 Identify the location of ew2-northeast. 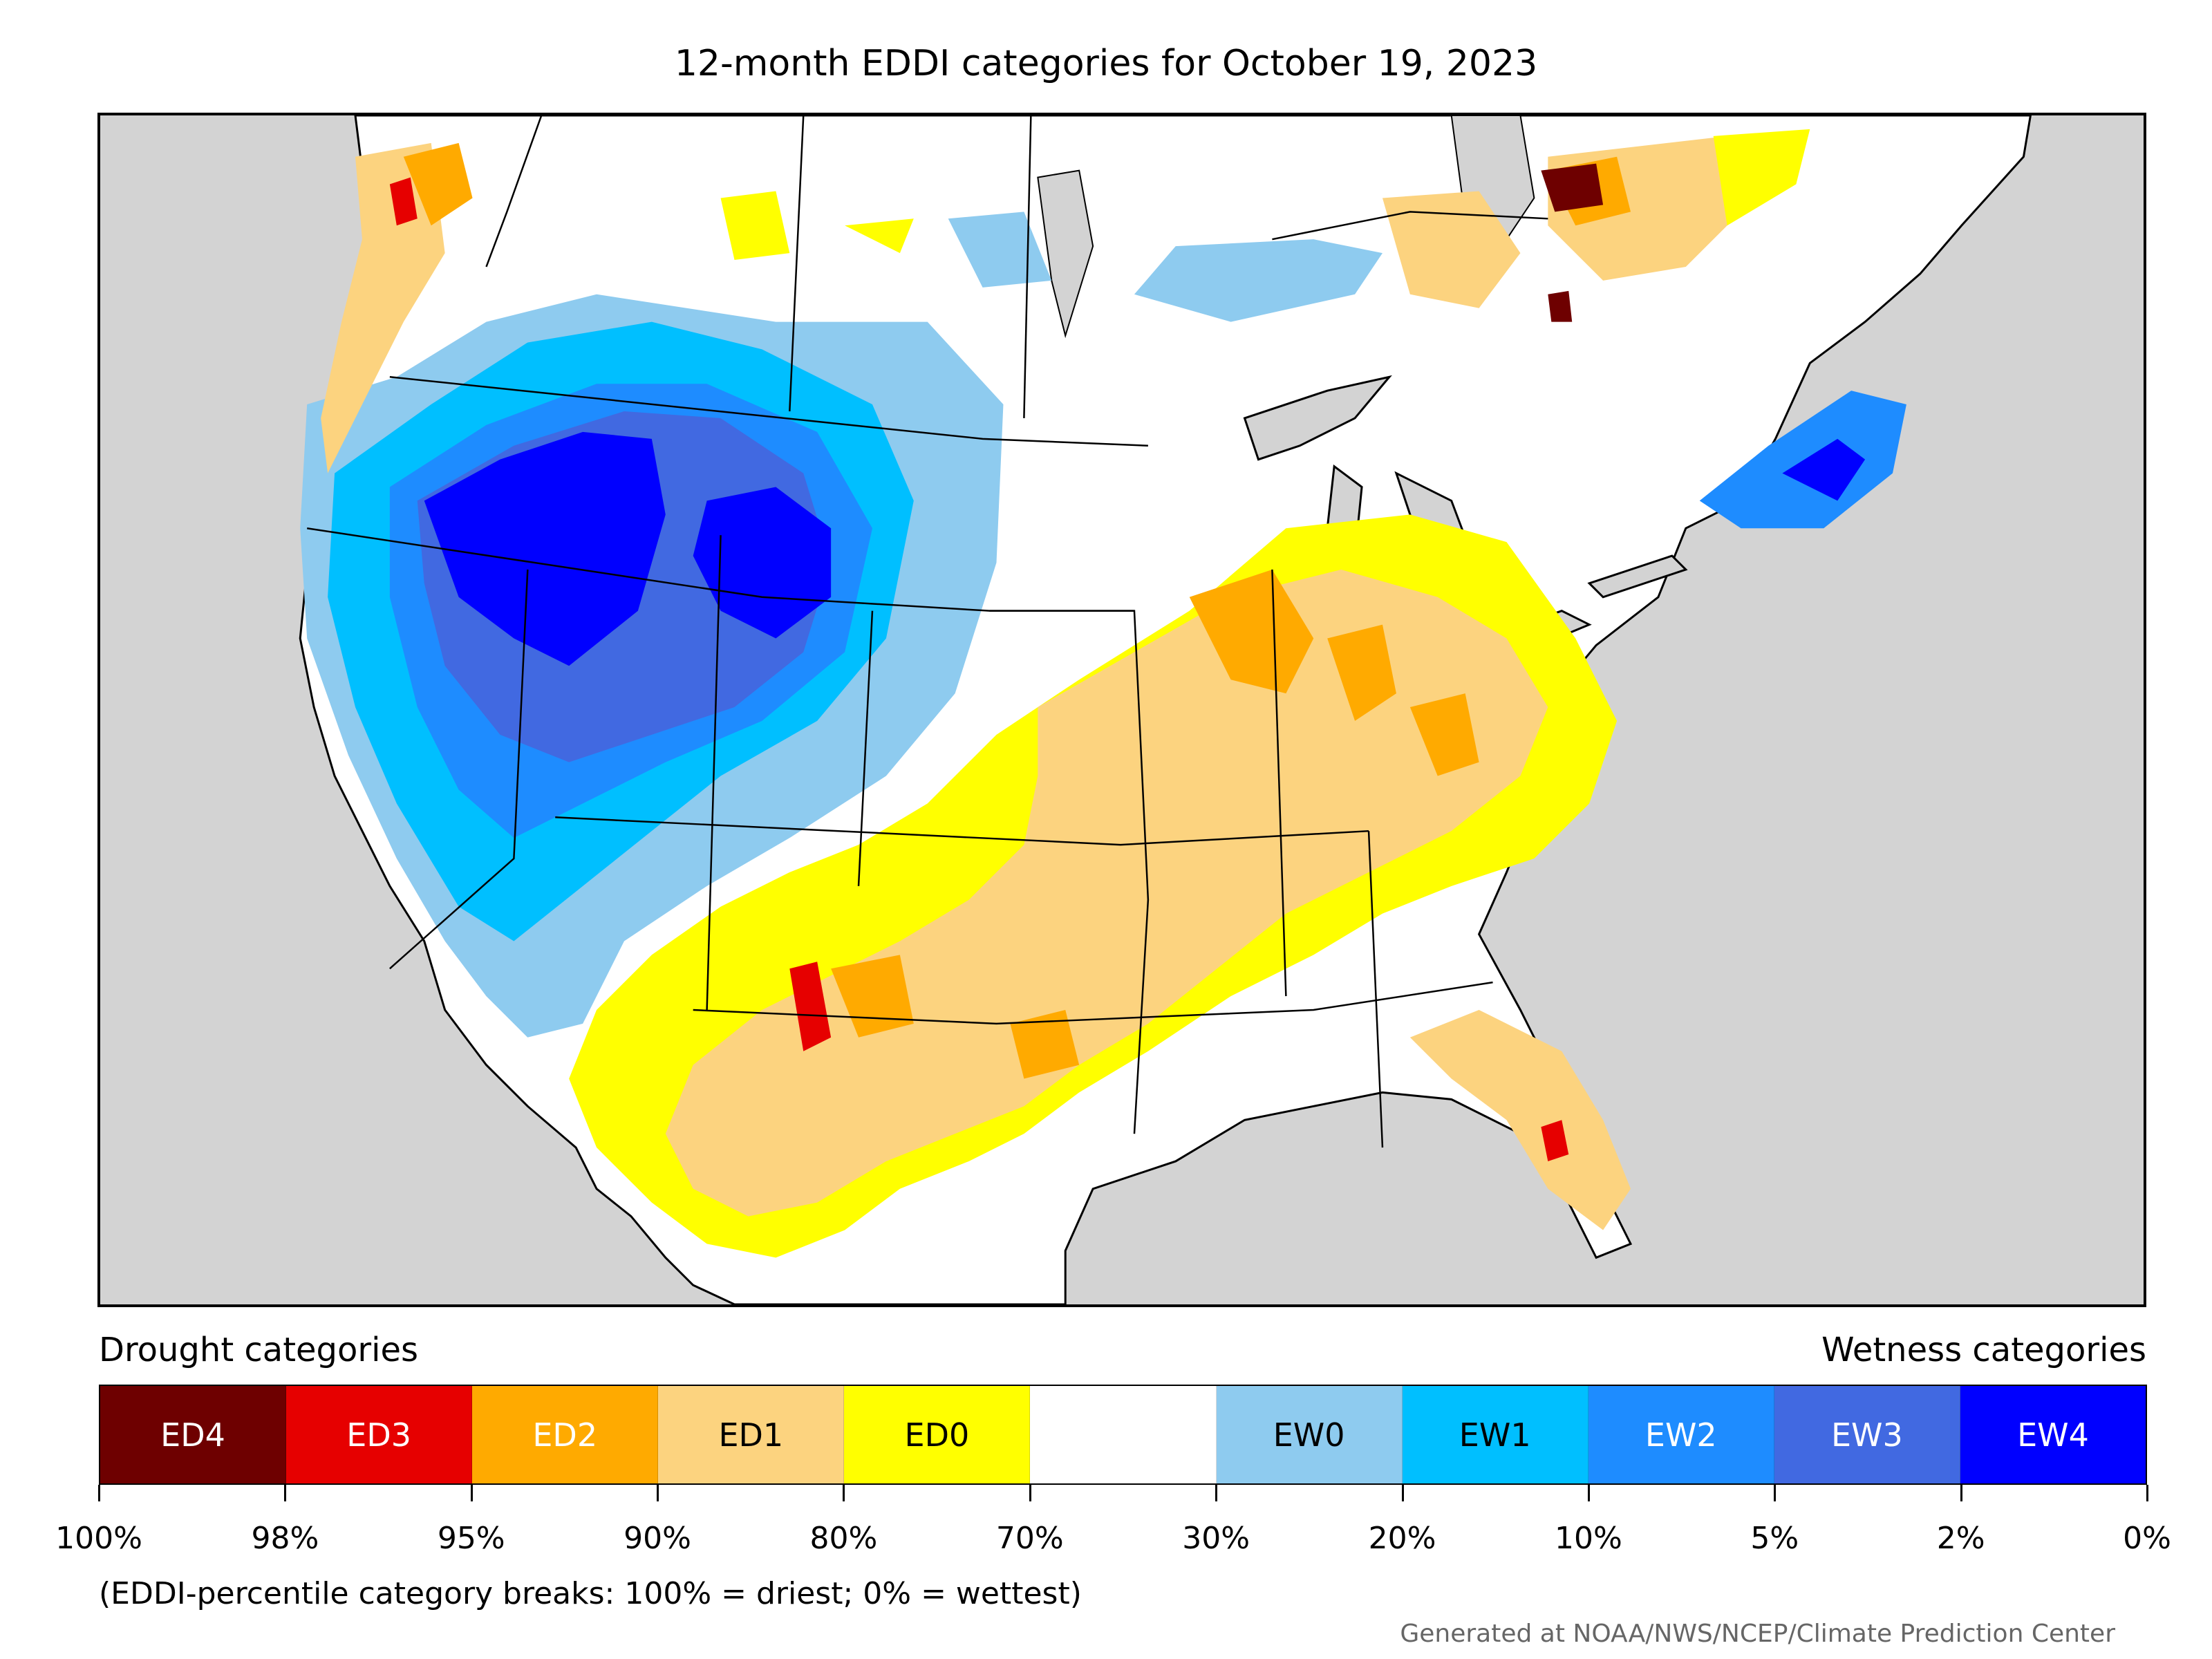
(1802, 460).